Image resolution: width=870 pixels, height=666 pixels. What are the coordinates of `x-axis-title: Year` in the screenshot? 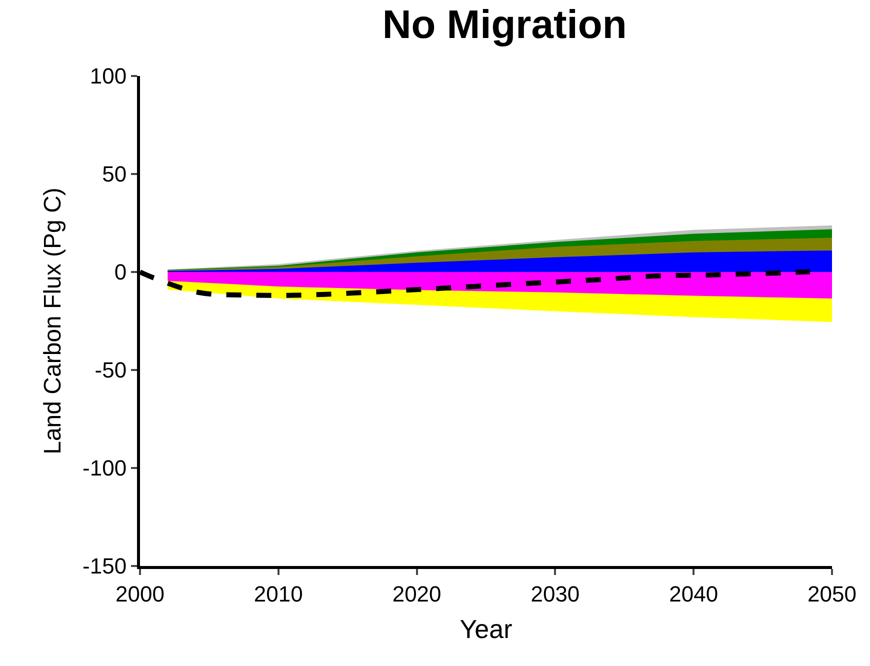 It's located at (486, 629).